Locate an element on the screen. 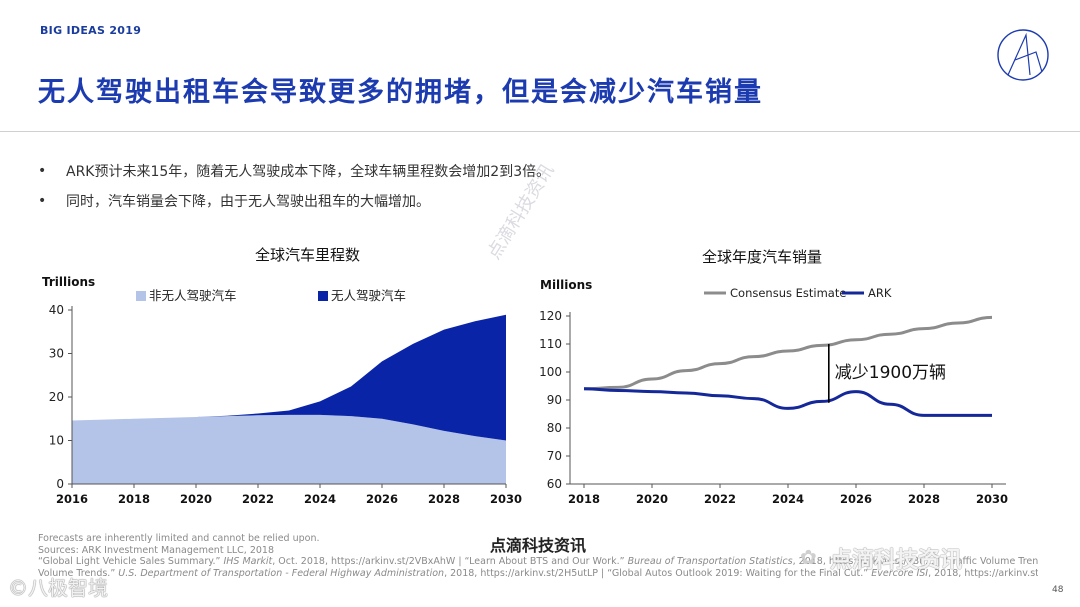 This screenshot has width=1080, height=607. legend-label-ark: ARK is located at coordinates (880, 293).